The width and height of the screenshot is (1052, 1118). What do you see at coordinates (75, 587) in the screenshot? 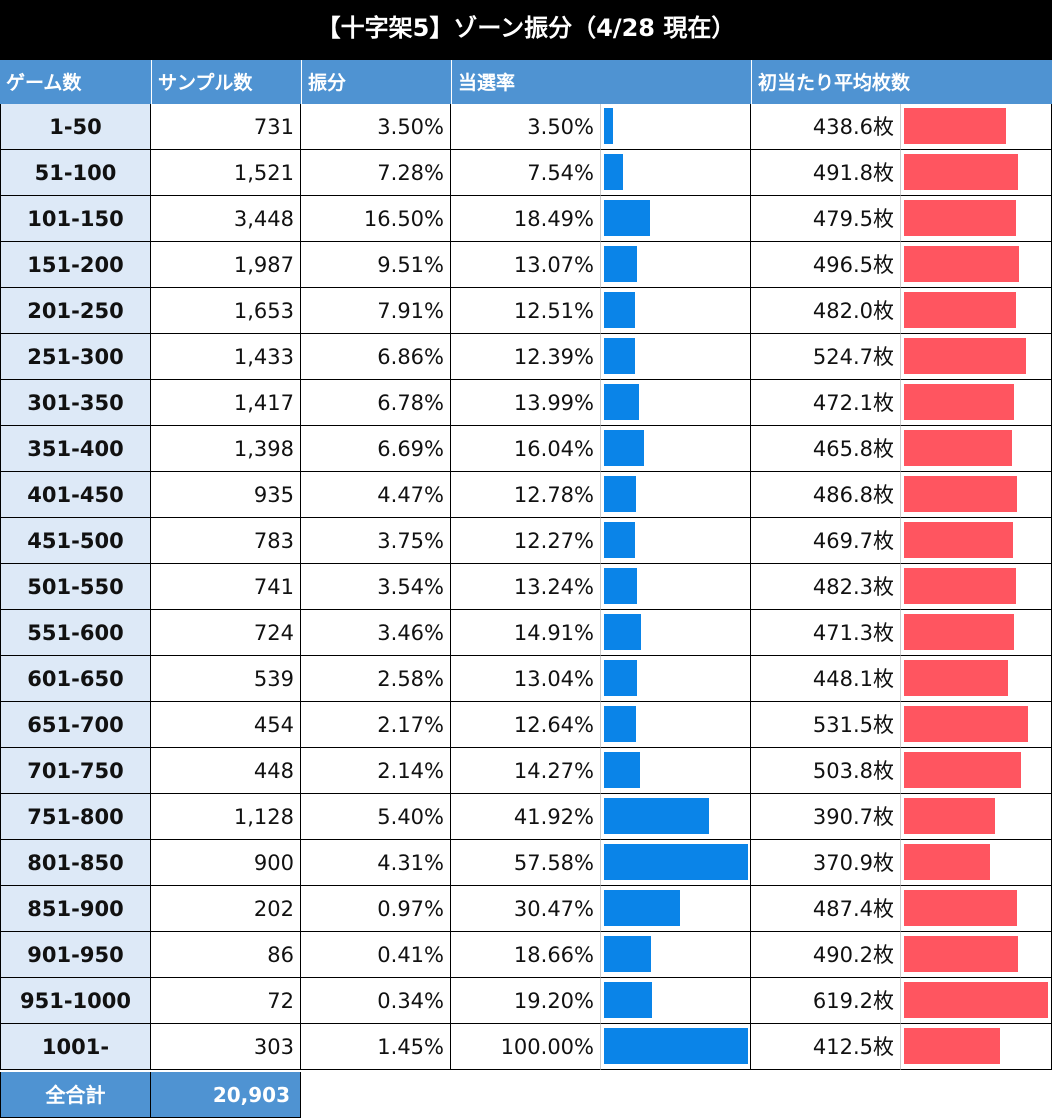
I see `zone-label: 501-550` at bounding box center [75, 587].